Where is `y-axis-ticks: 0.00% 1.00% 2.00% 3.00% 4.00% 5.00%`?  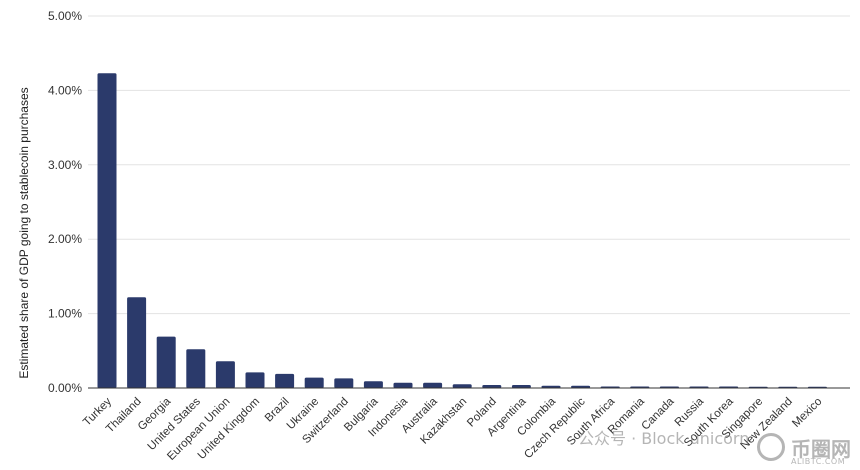 y-axis-ticks: 0.00% 1.00% 2.00% 3.00% 4.00% 5.00% is located at coordinates (65, 202).